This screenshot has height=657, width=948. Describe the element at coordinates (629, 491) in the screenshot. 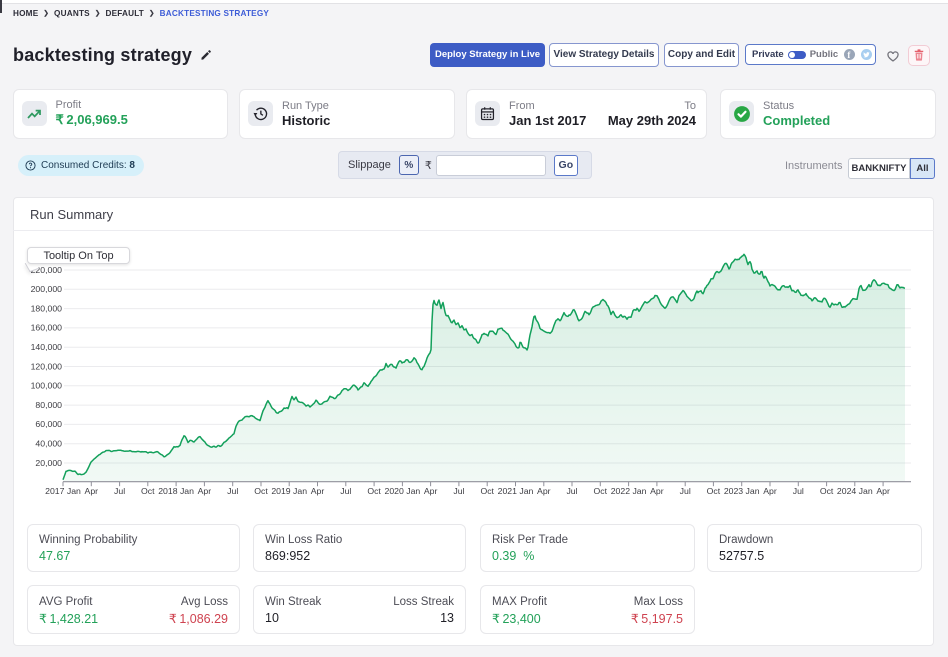

I see `svg-text: 2022 Jan` at that location.